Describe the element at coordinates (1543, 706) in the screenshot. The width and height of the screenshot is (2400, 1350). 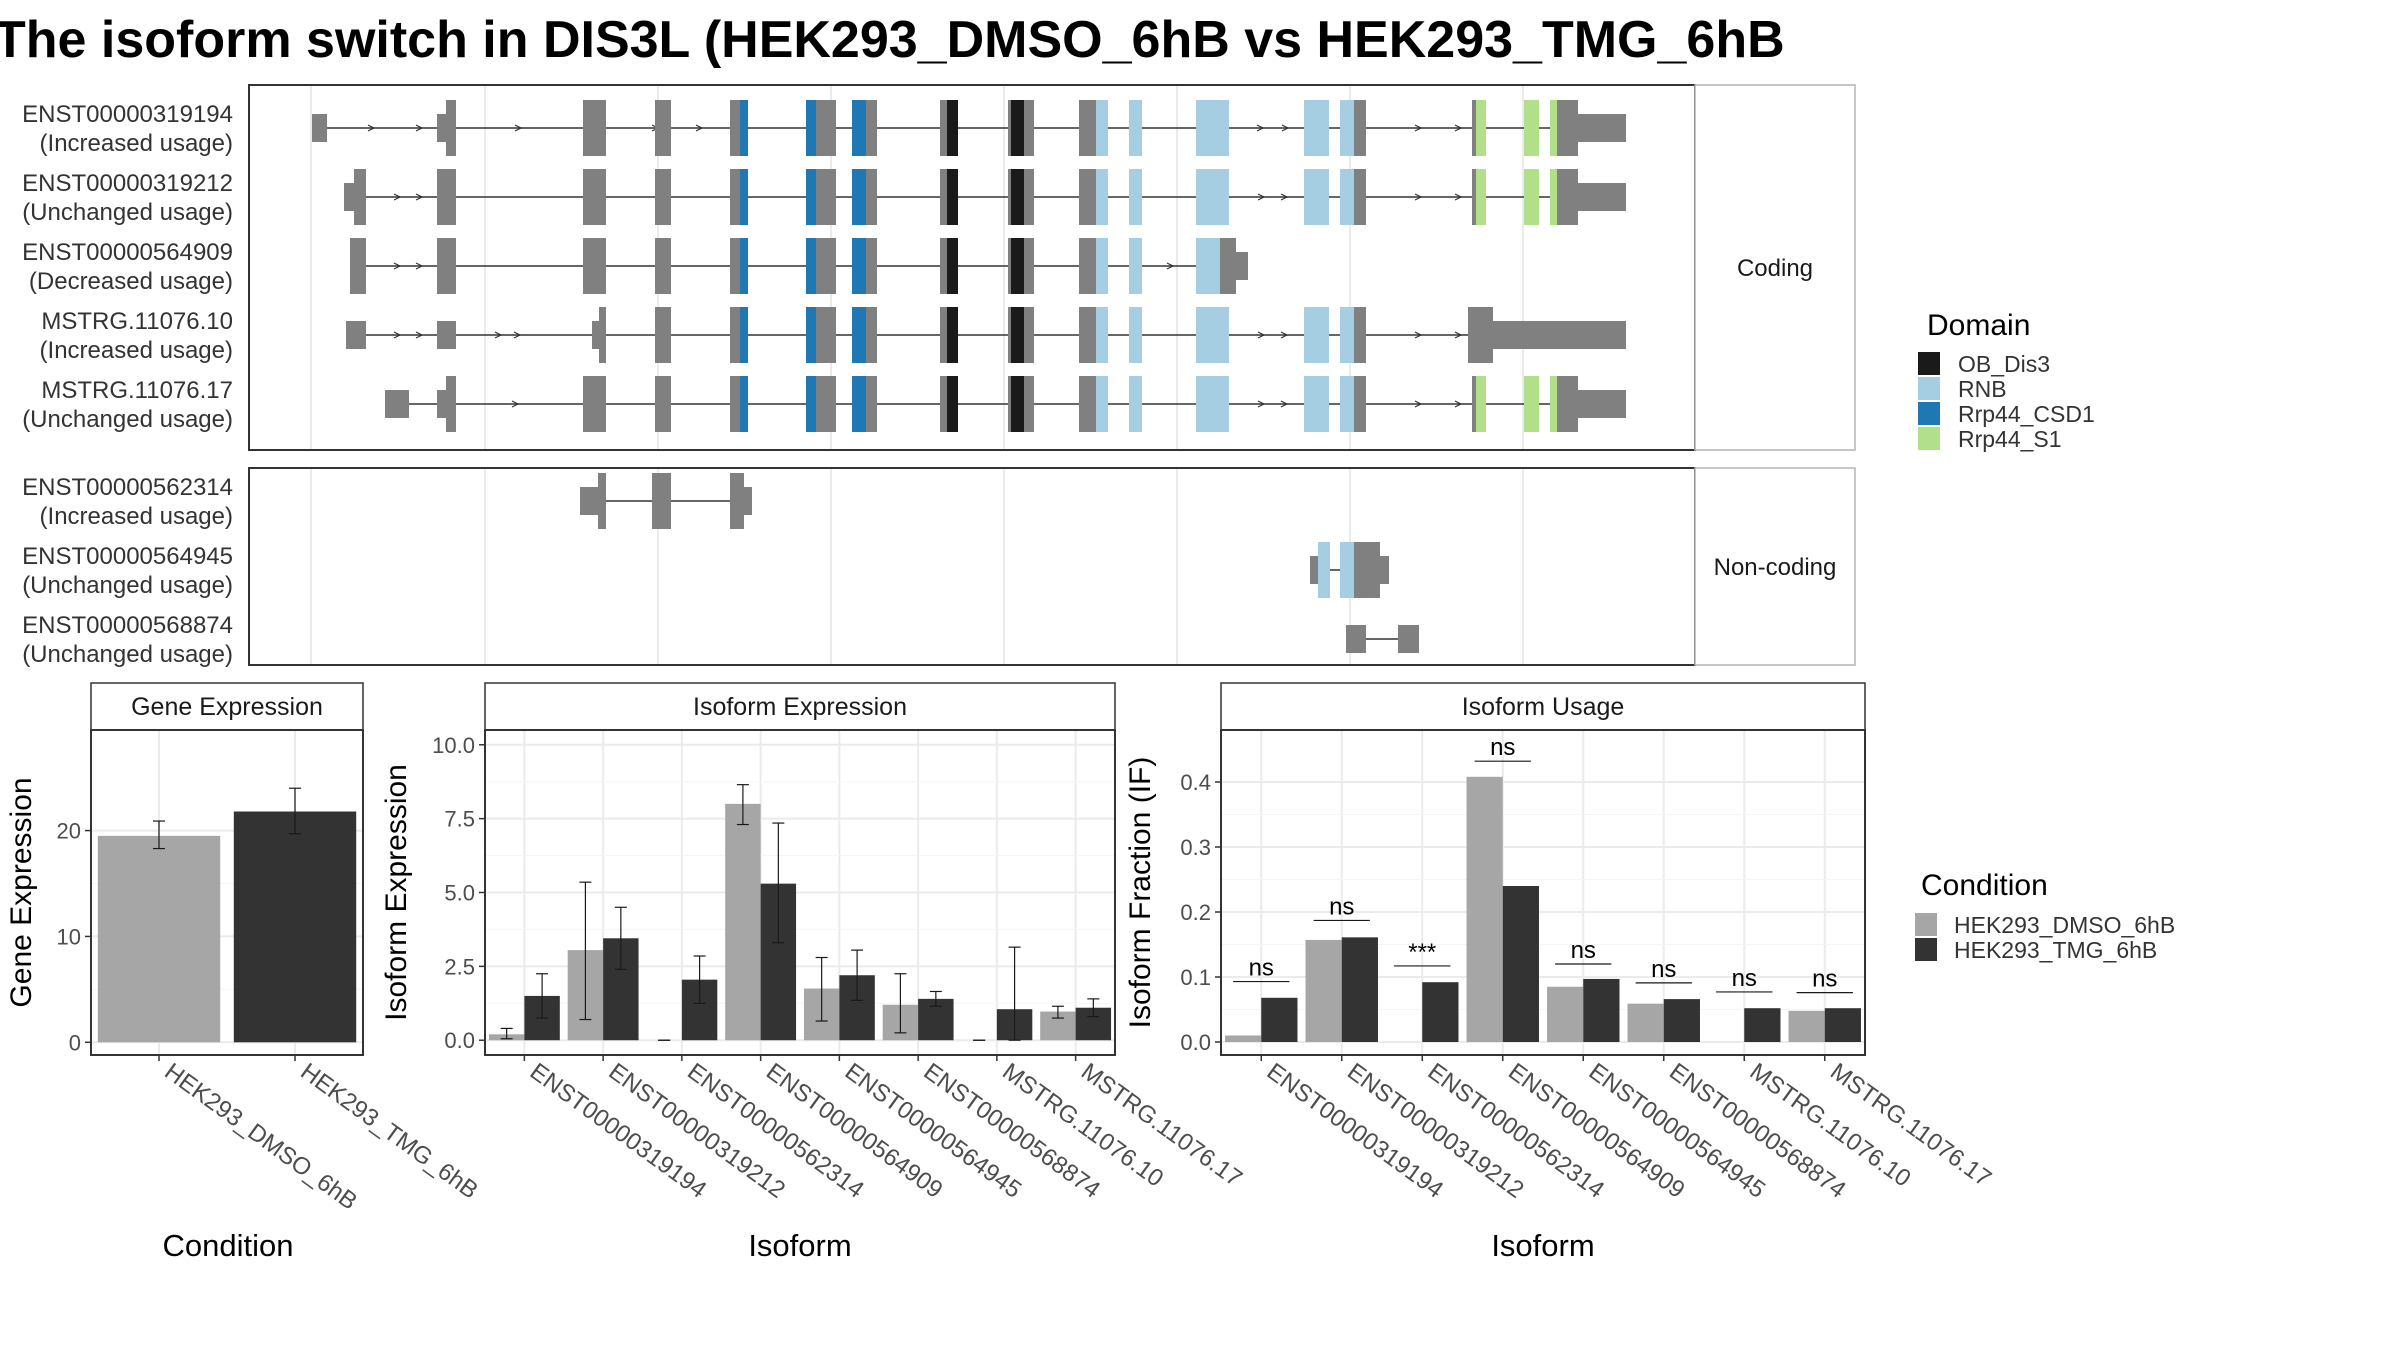
I see `panel-strip` at that location.